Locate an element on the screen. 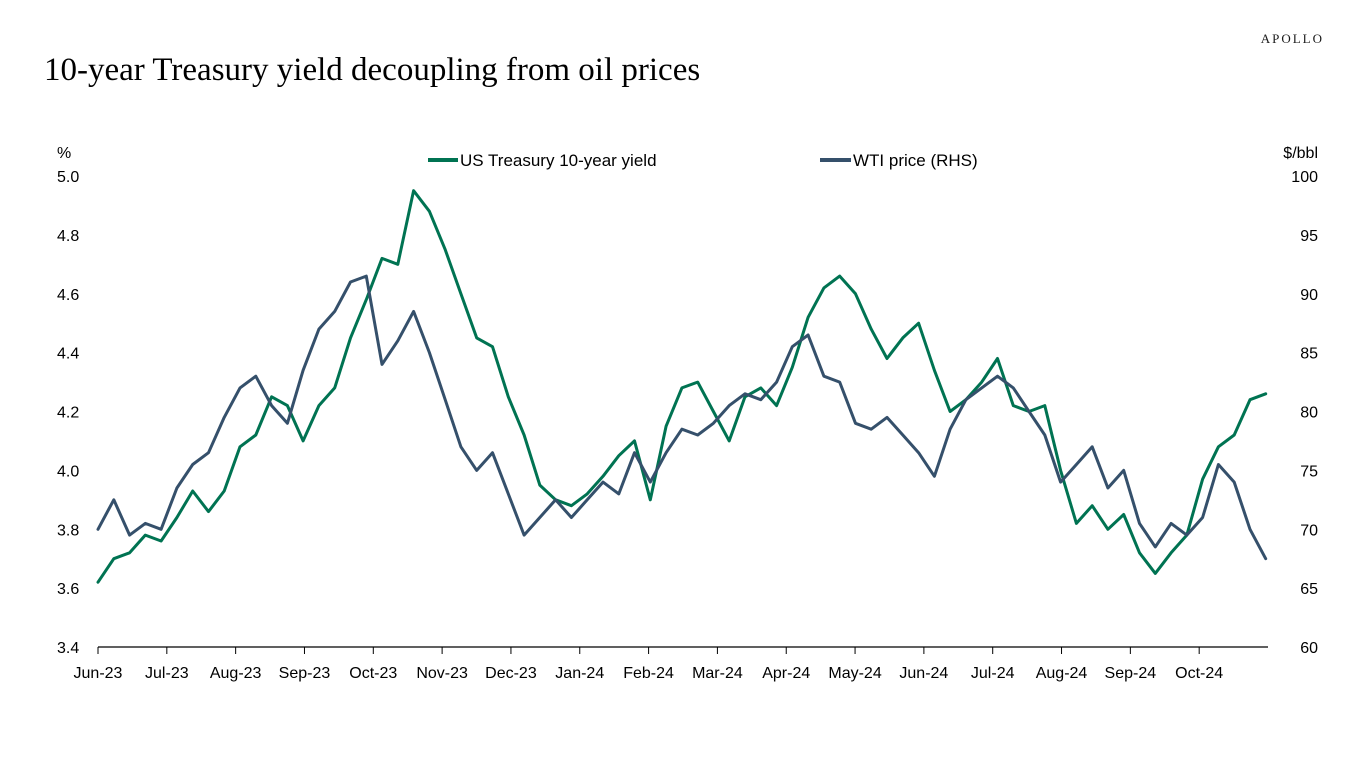 This screenshot has width=1366, height=768. y-right-tick-label: 80 is located at coordinates (1309, 413).